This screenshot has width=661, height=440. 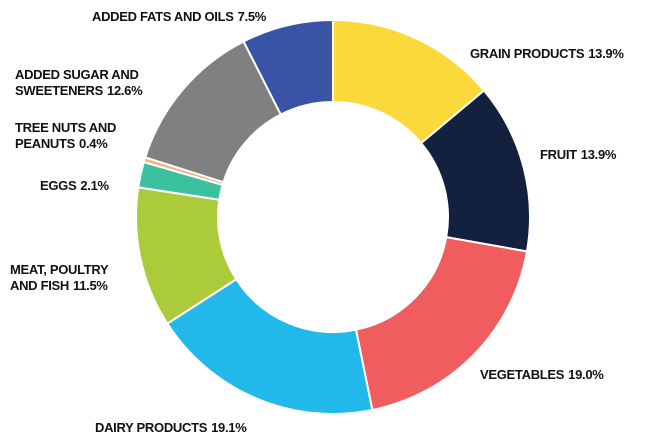 I want to click on slice-label: GRAIN PRODUCTS 13.9%, so click(x=565, y=54).